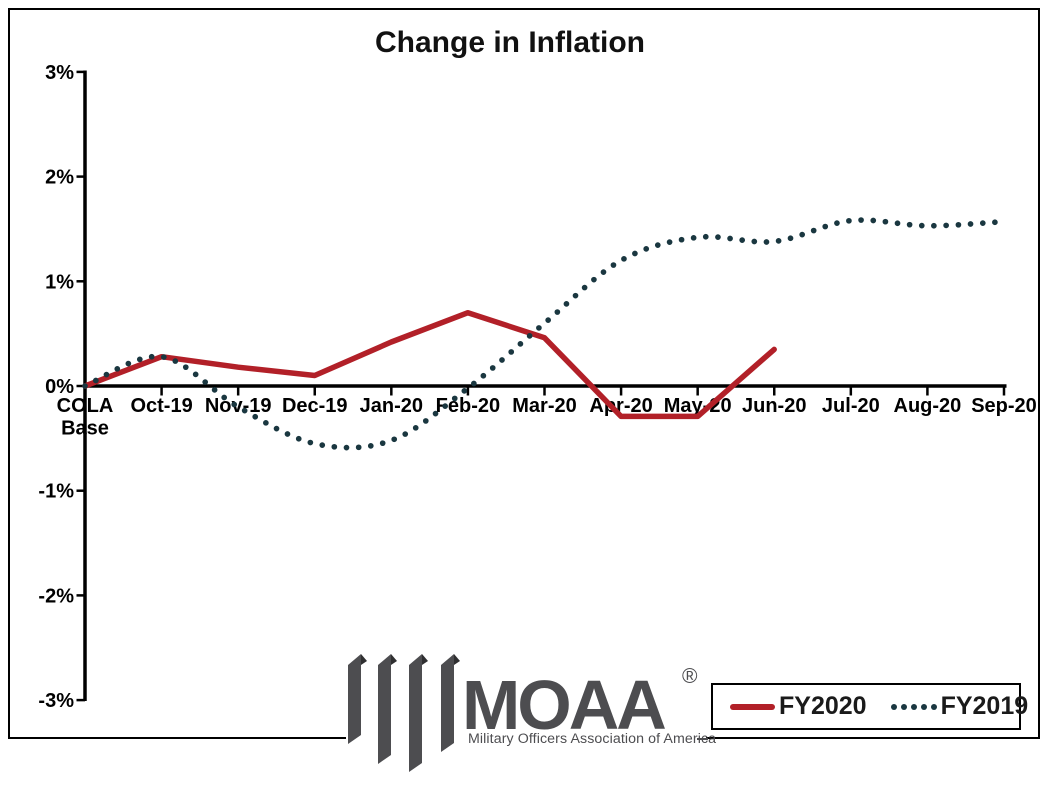 The width and height of the screenshot is (1050, 787). I want to click on y-tick-label: -2%, so click(56, 596).